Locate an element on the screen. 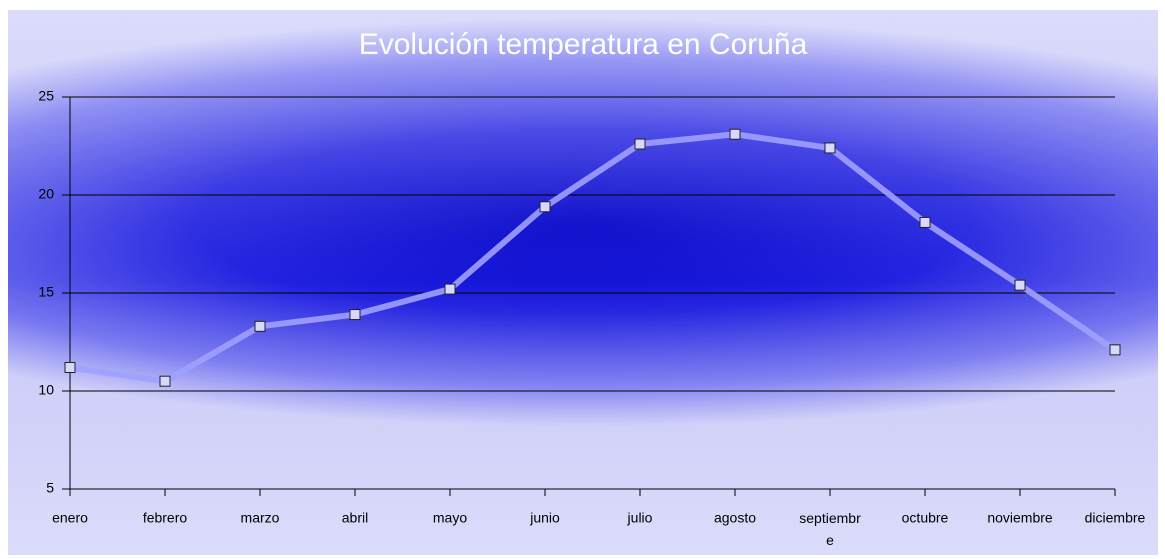 This screenshot has width=1165, height=559. x-tick-label: junio is located at coordinates (544, 518).